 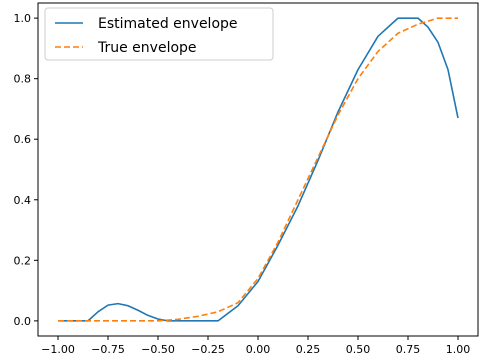 I want to click on y-axis: 0.0 0.2 0.4 0.6 0.8 1.0, so click(x=26, y=170).